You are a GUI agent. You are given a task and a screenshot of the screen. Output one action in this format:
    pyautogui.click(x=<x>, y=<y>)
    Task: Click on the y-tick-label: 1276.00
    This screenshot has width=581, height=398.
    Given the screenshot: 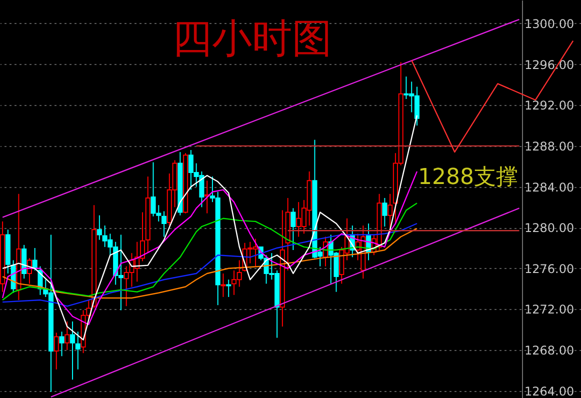 What is the action you would take?
    pyautogui.click(x=549, y=269)
    